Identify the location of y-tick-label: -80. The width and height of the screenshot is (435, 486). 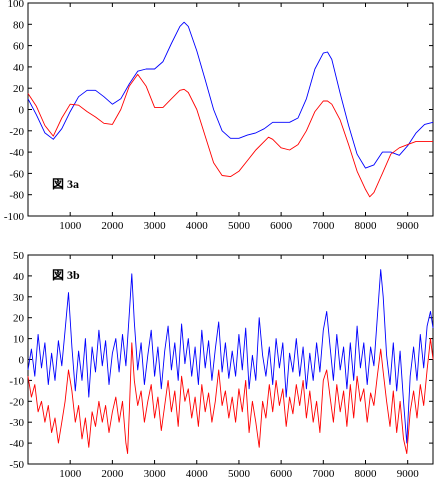
(16, 196).